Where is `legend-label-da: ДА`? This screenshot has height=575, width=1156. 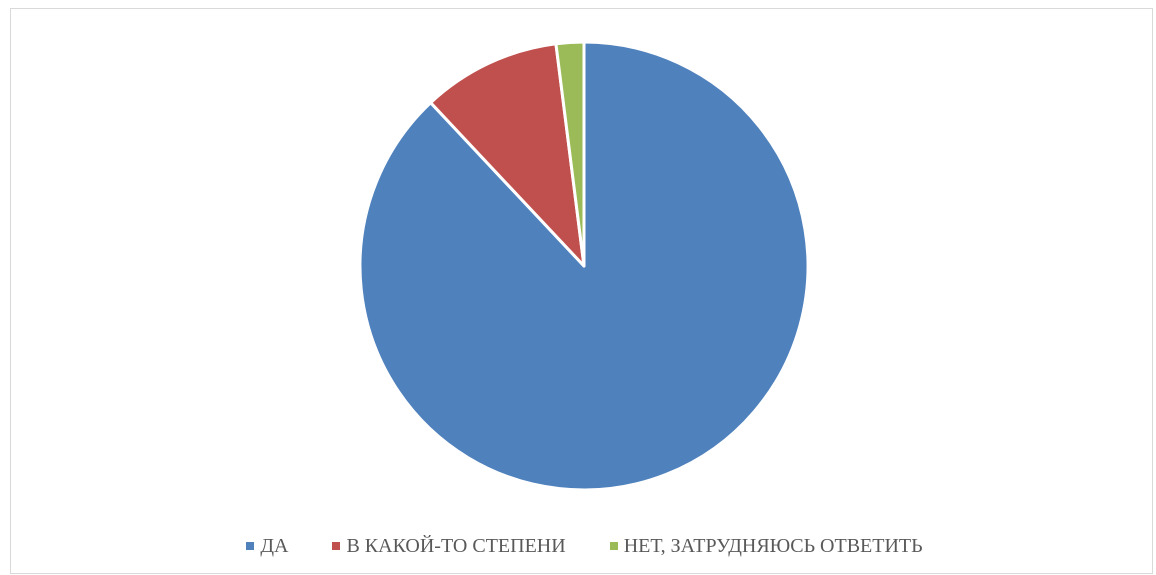
legend-label-da: ДА is located at coordinates (274, 545).